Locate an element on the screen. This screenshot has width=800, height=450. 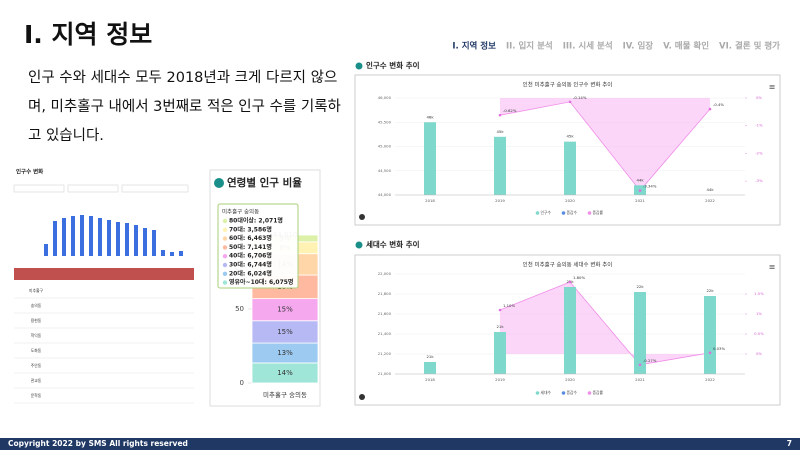
y-tick-label: 22,000 is located at coordinates (385, 273).